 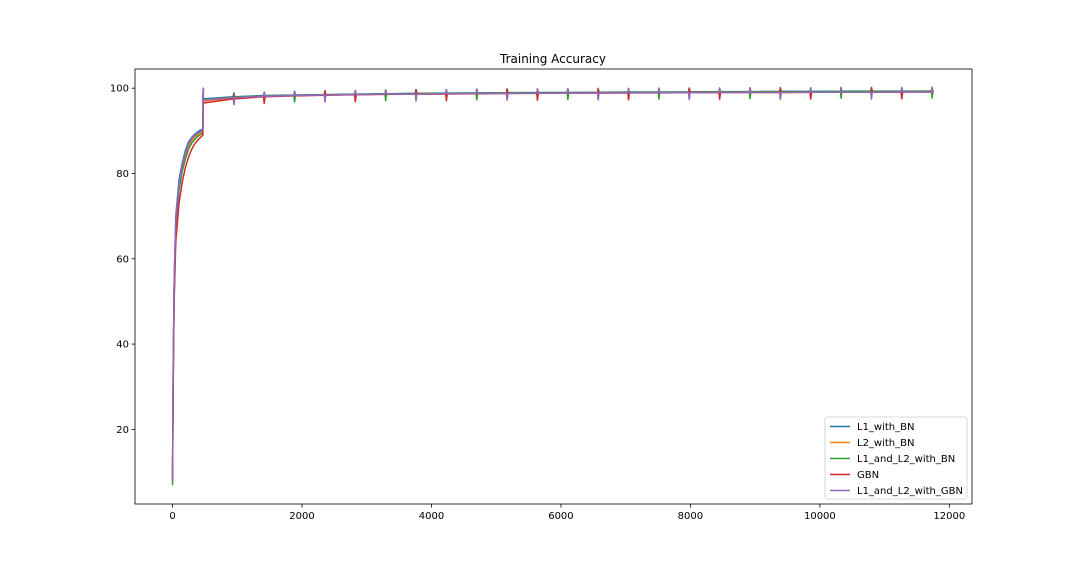 What do you see at coordinates (301, 516) in the screenshot?
I see `x-tick-label: 2000` at bounding box center [301, 516].